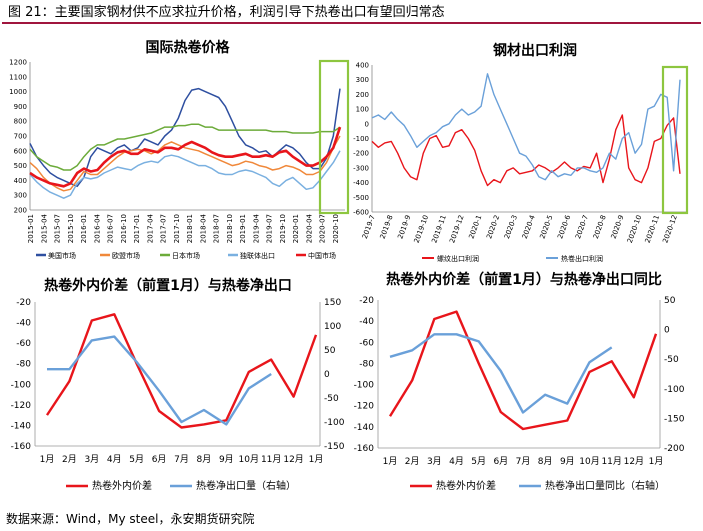  I want to click on chart1-highlight-box, so click(334, 137).